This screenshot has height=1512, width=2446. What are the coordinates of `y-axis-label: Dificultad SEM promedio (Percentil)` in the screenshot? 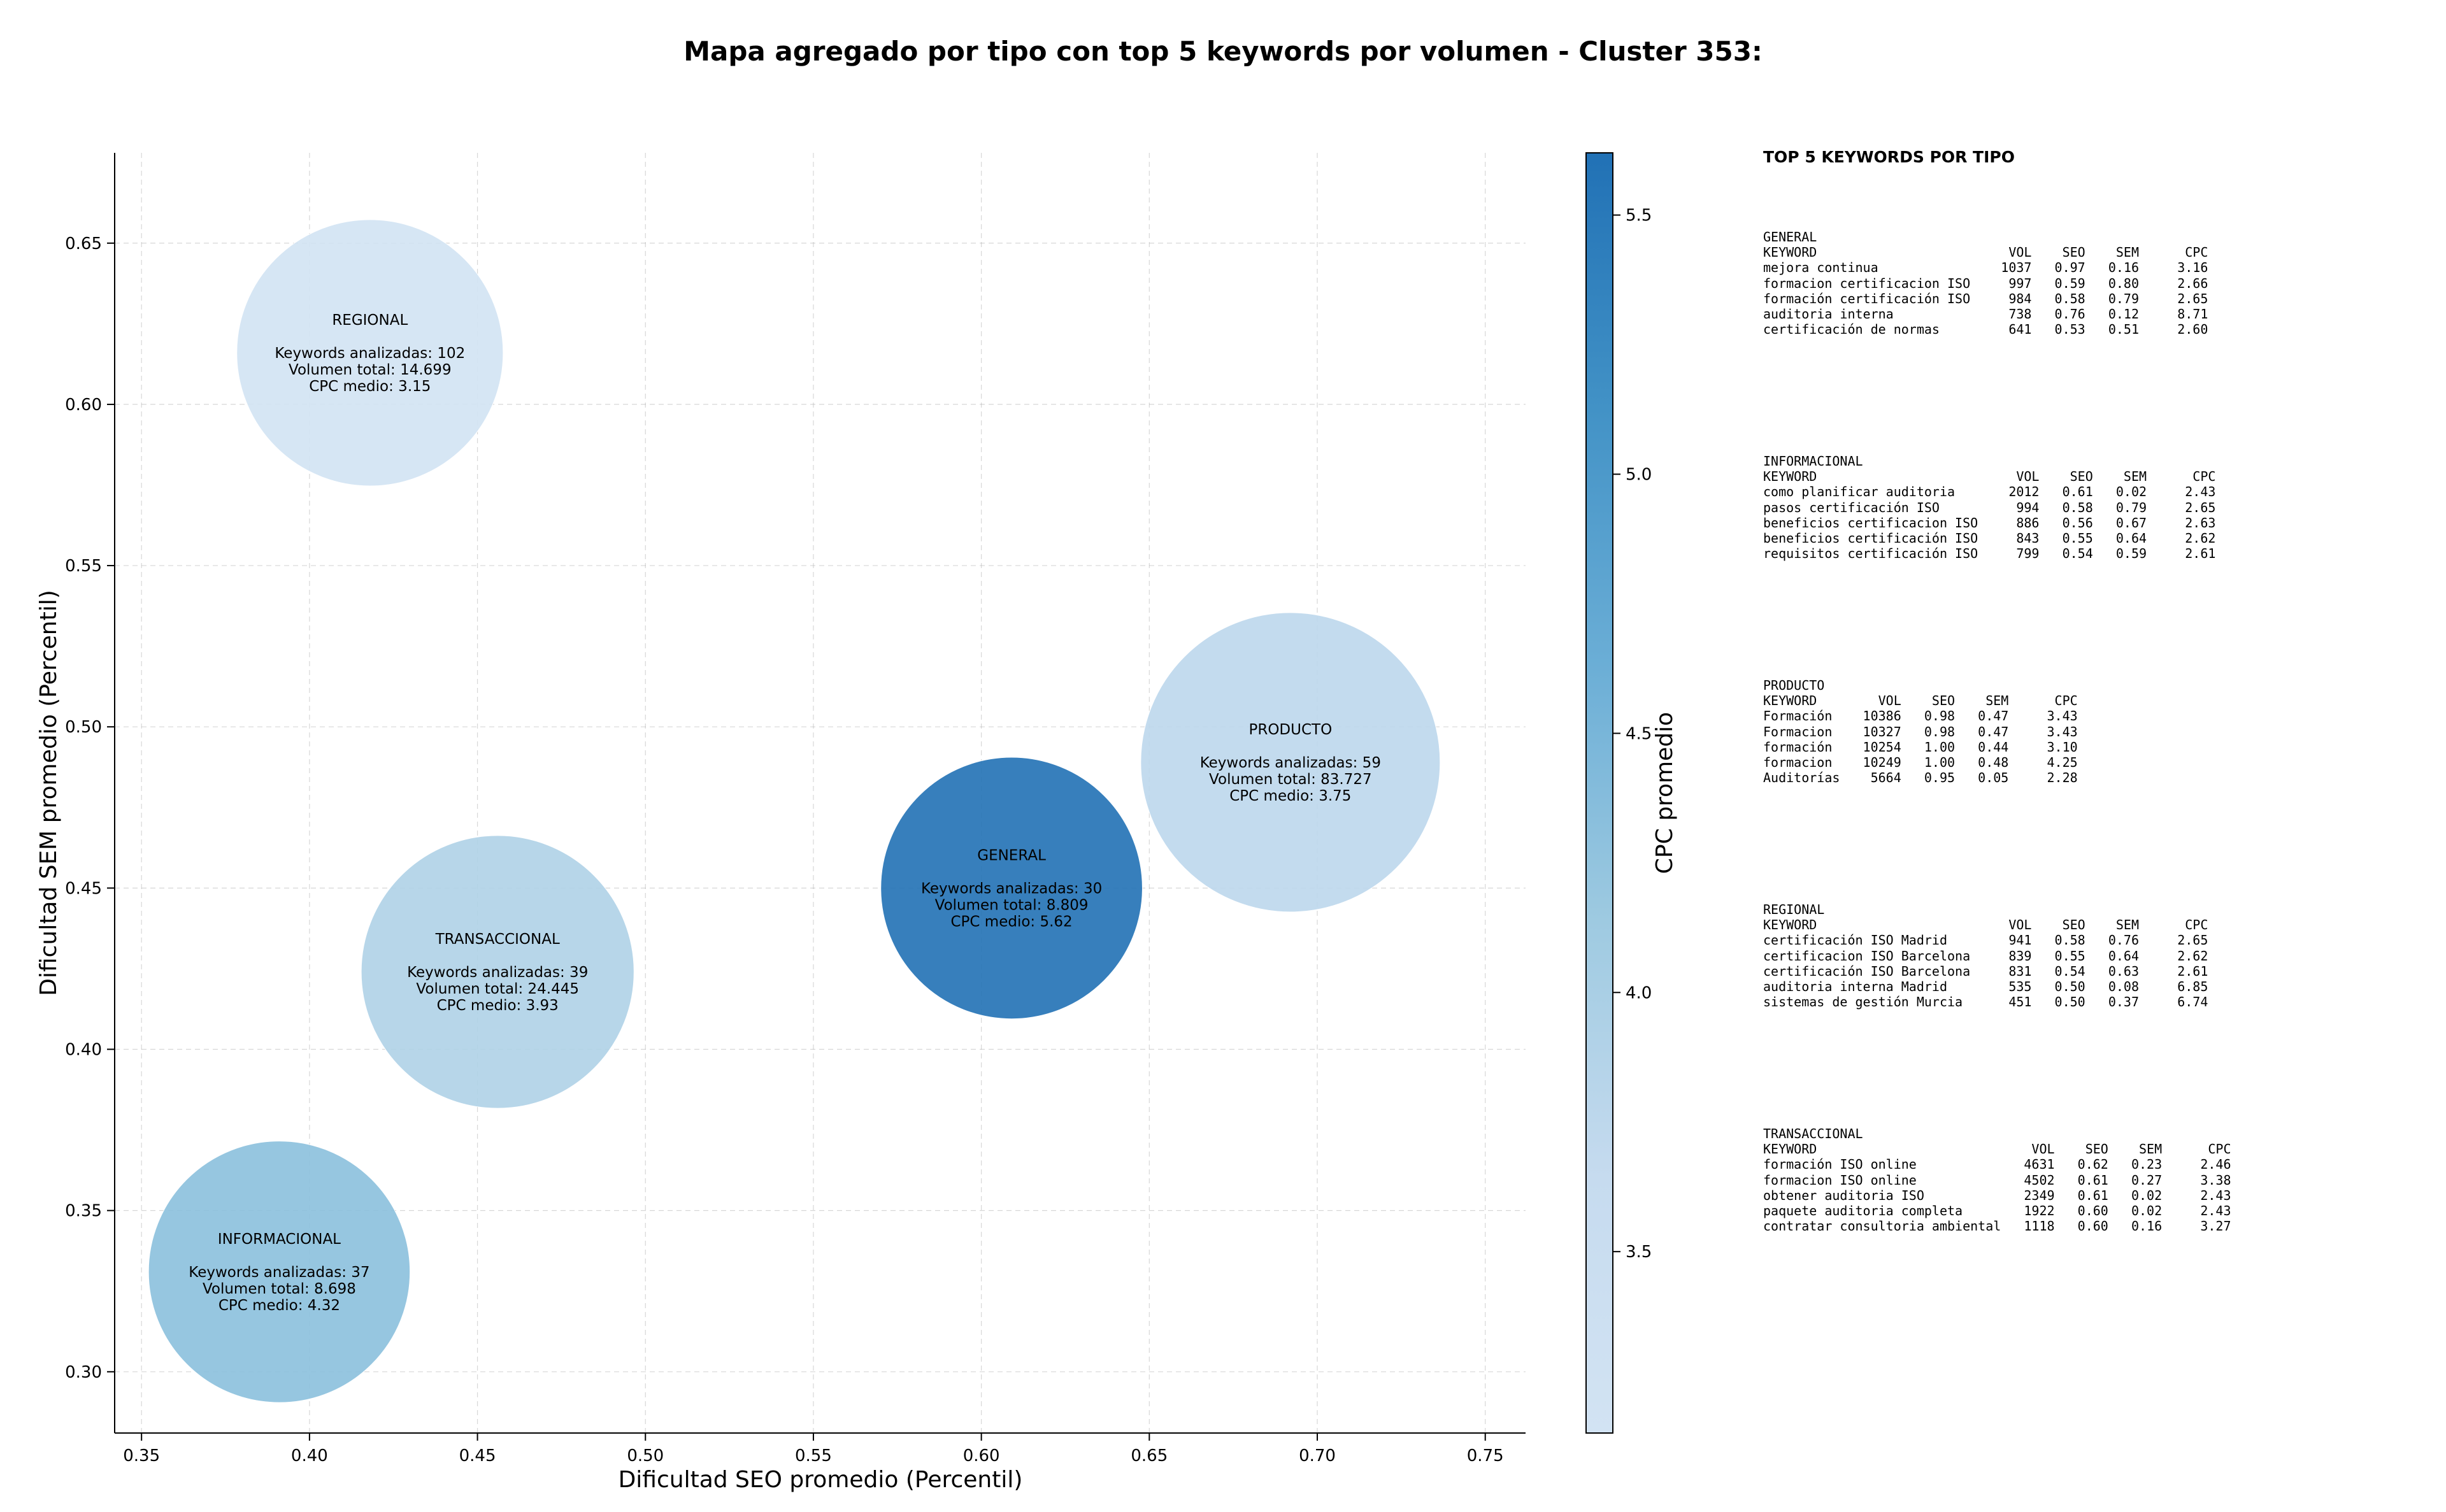 It's located at (49, 793).